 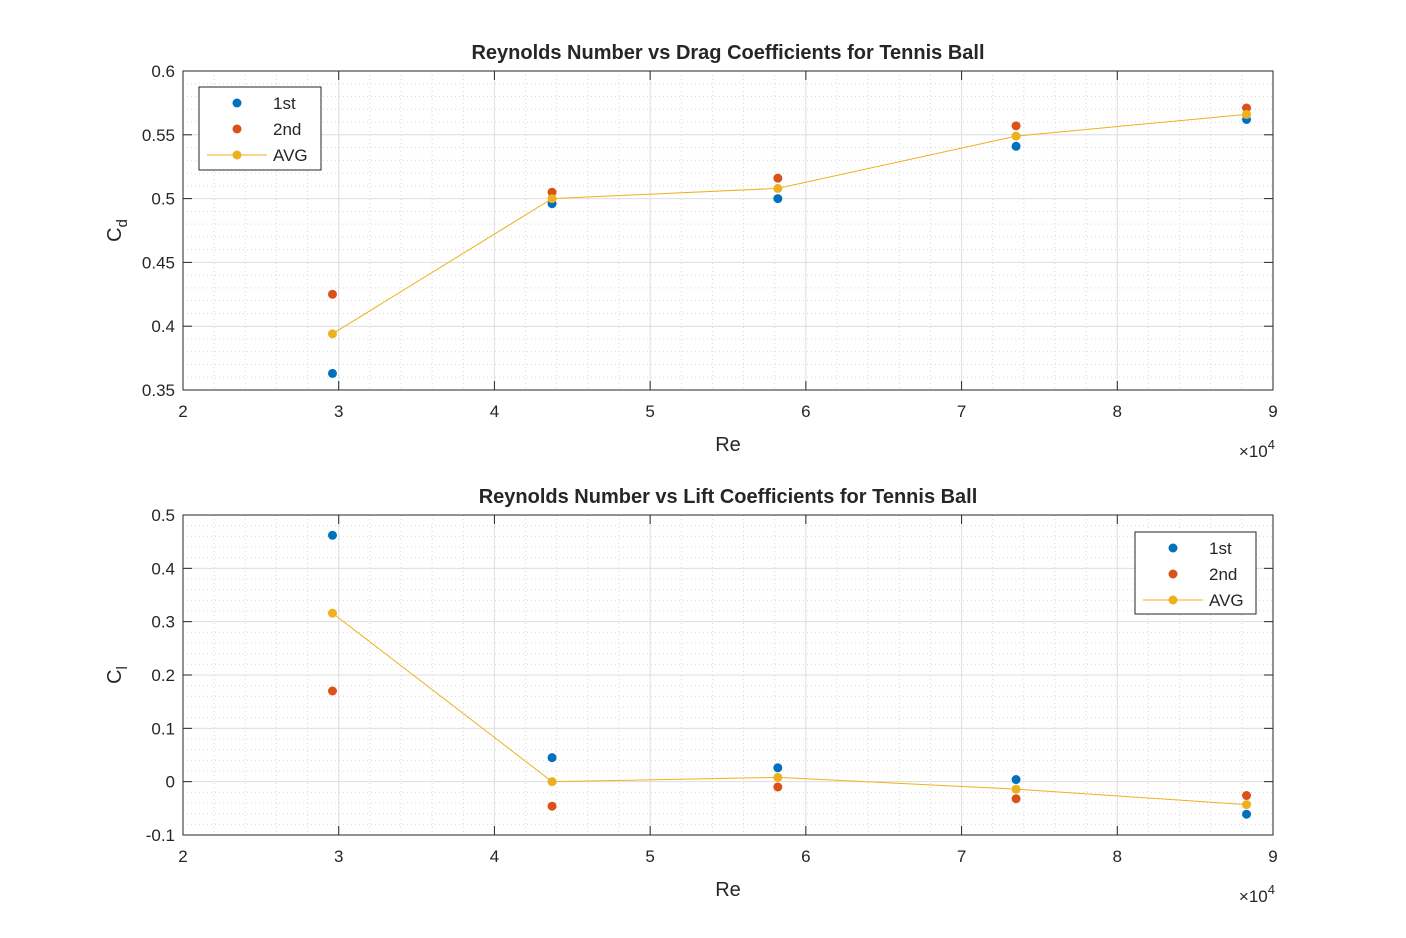 I want to click on y-tick-label: -0.1, so click(x=160, y=835).